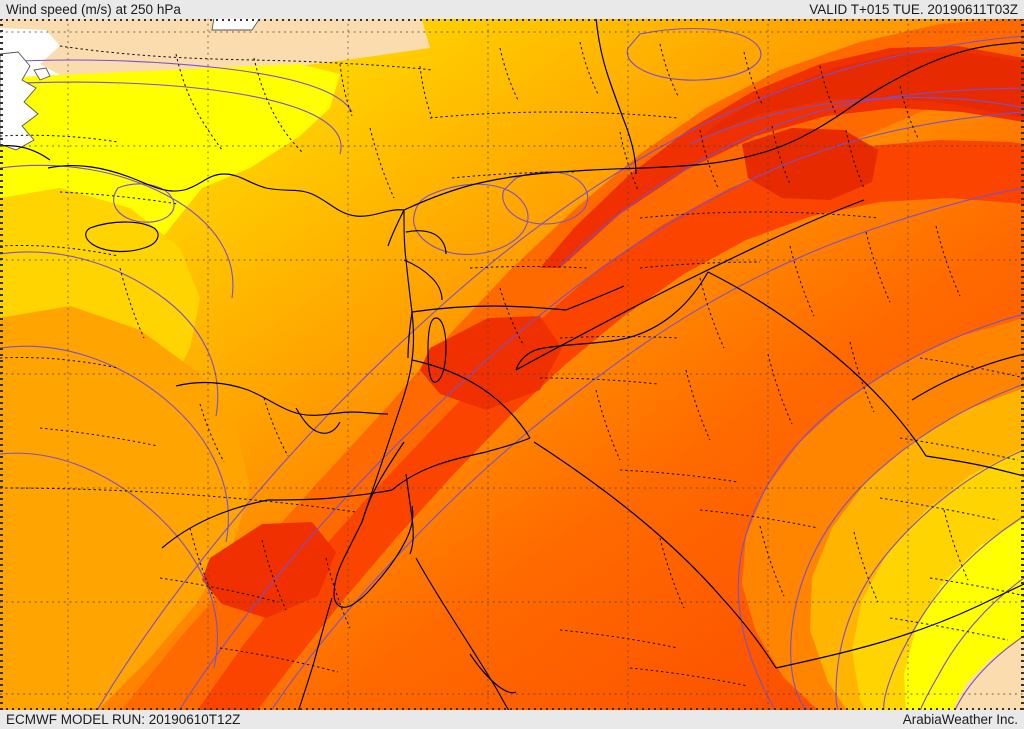 The image size is (1024, 729). What do you see at coordinates (125, 509) in the screenshot?
I see `band-orange-west` at bounding box center [125, 509].